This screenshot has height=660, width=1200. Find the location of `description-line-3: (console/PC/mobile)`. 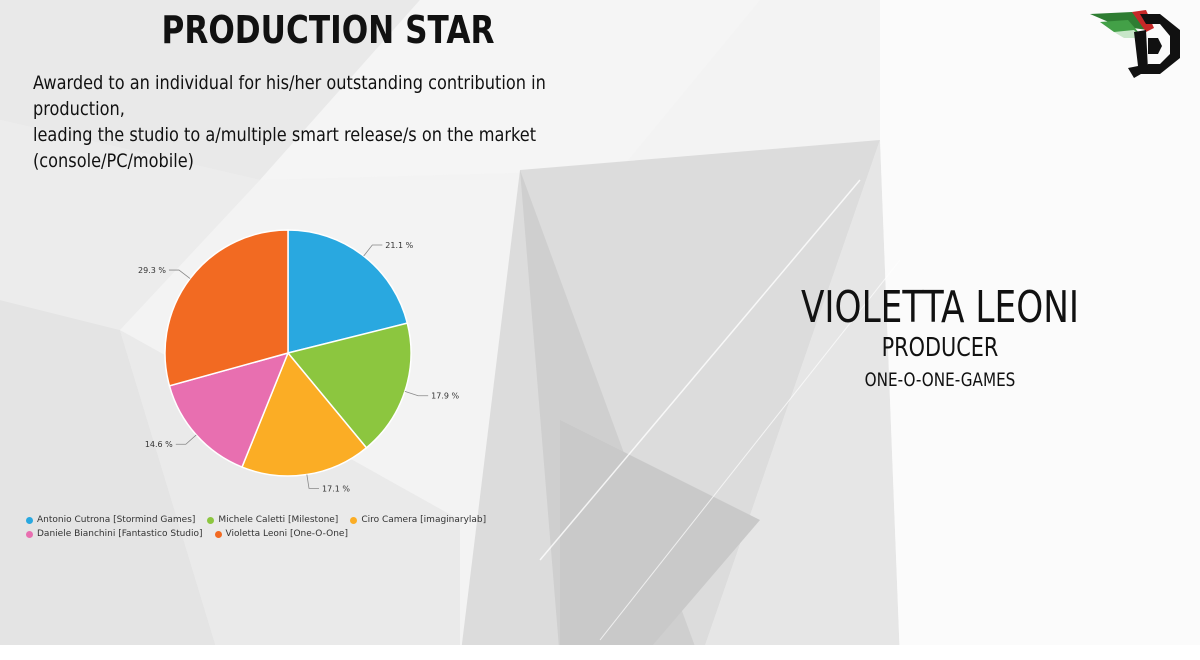

description-line-3: (console/PC/mobile) is located at coordinates (113, 161).